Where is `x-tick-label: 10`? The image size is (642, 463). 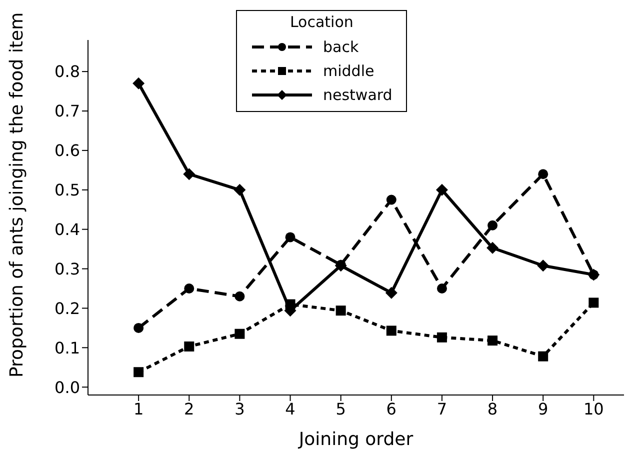 x-tick-label: 10 is located at coordinates (593, 408).